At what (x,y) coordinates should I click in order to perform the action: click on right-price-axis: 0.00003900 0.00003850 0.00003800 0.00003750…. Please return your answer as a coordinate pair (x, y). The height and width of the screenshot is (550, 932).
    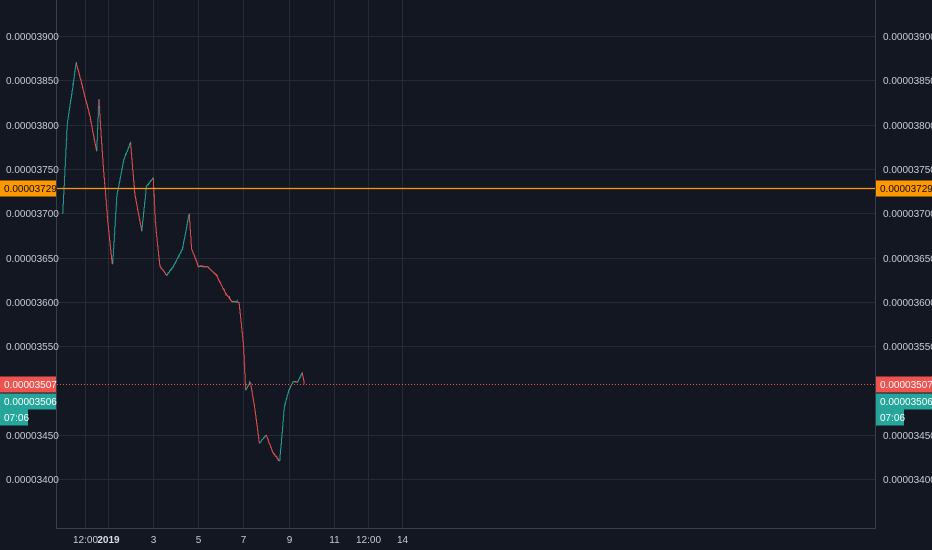
    Looking at the image, I should click on (907, 259).